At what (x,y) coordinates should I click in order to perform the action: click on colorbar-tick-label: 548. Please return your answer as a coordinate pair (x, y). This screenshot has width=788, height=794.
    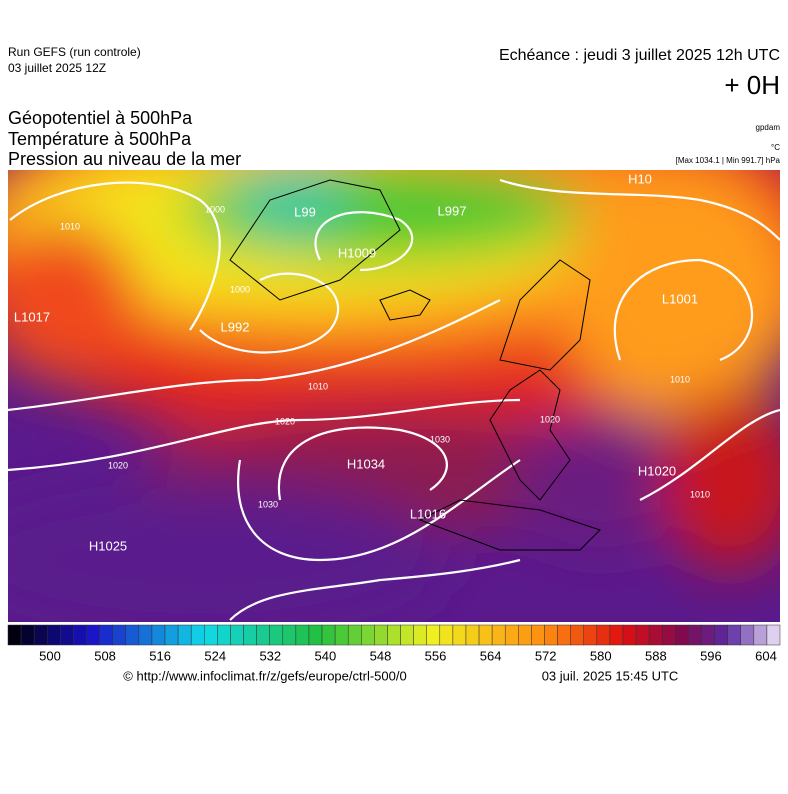
    Looking at the image, I should click on (381, 655).